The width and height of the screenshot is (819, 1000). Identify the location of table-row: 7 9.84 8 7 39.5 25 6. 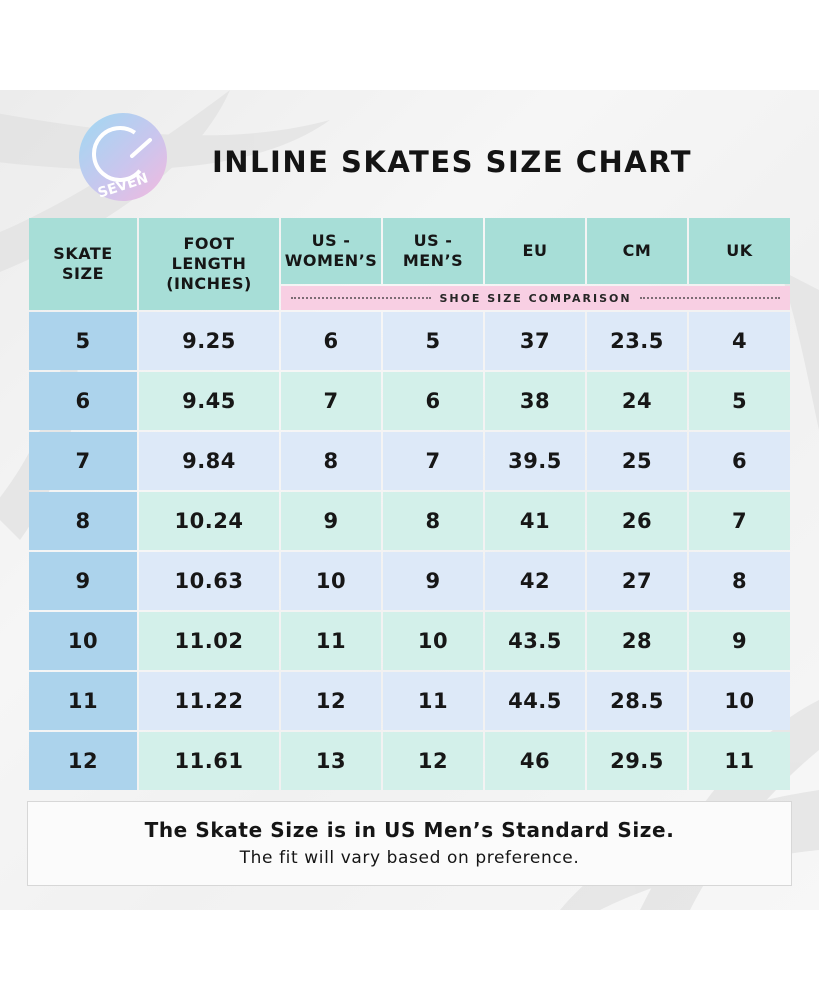
(409, 461).